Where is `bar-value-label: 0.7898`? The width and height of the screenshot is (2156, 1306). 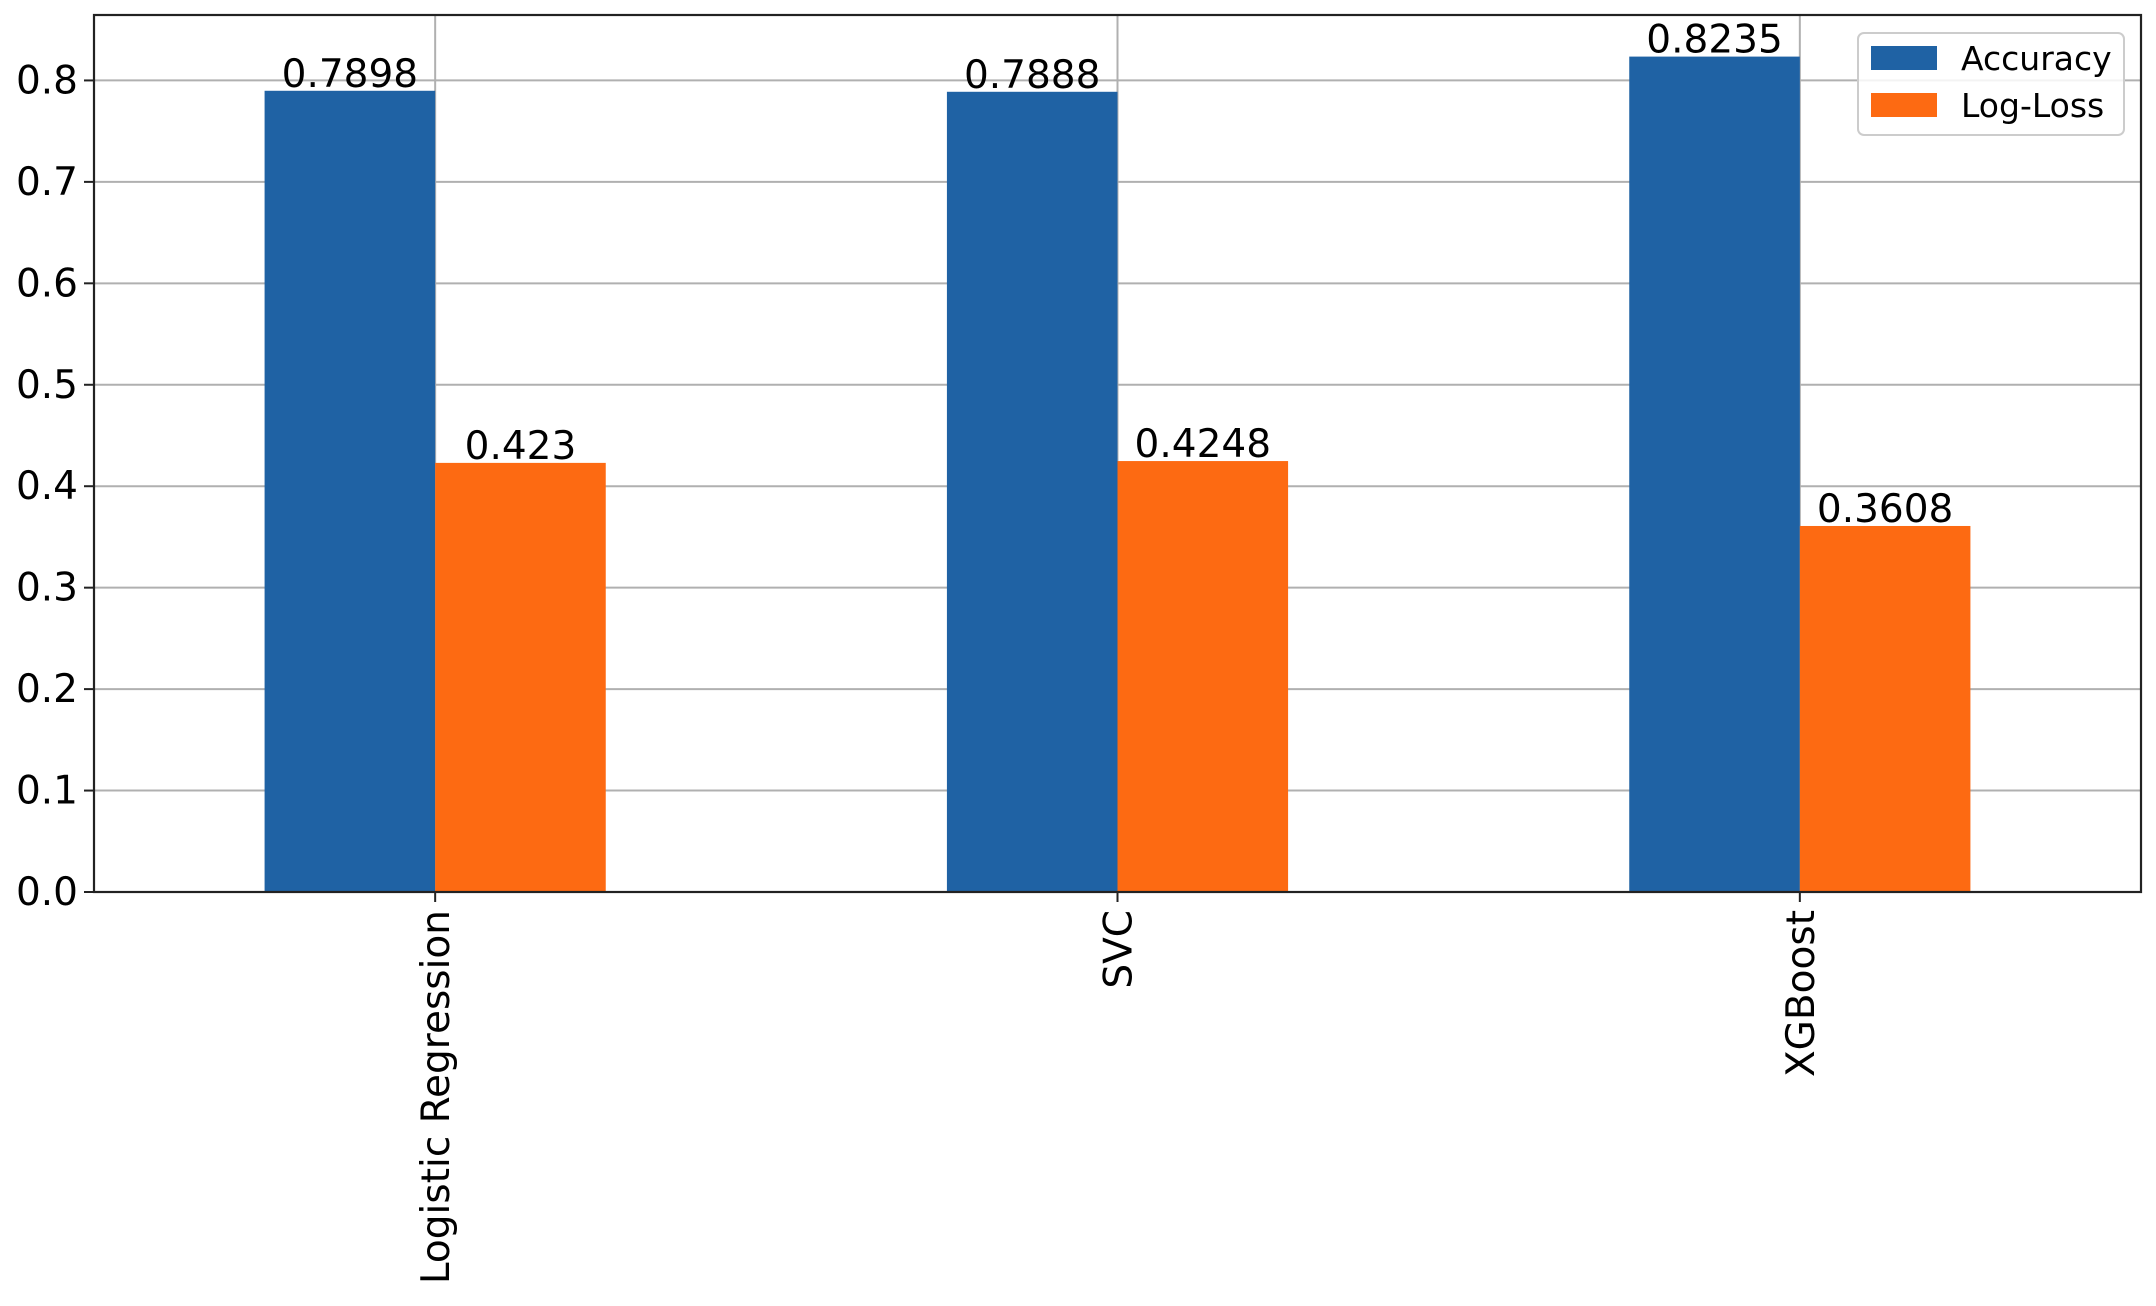 bar-value-label: 0.7898 is located at coordinates (350, 74).